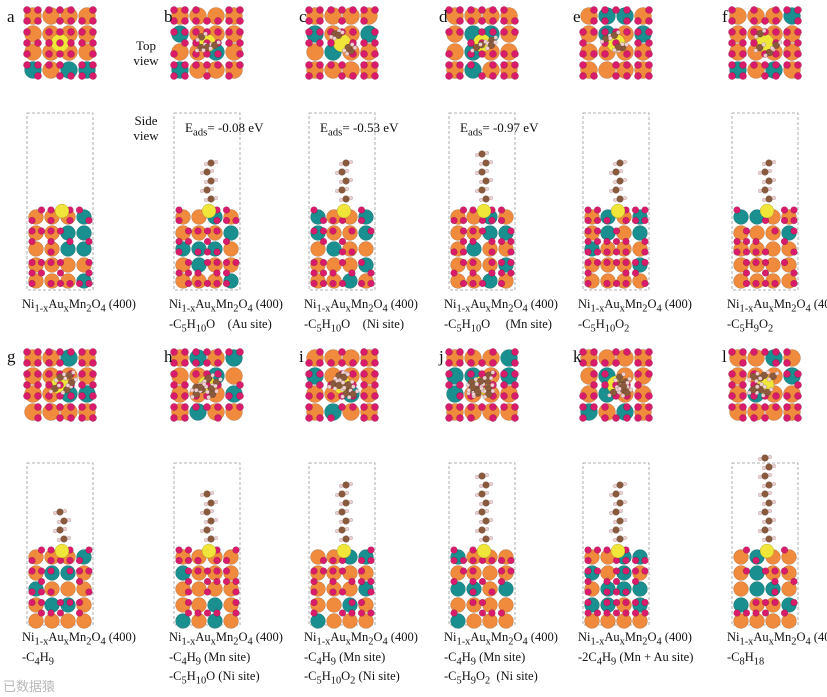 This screenshot has width=827, height=697. I want to click on au-atom, so click(344, 551).